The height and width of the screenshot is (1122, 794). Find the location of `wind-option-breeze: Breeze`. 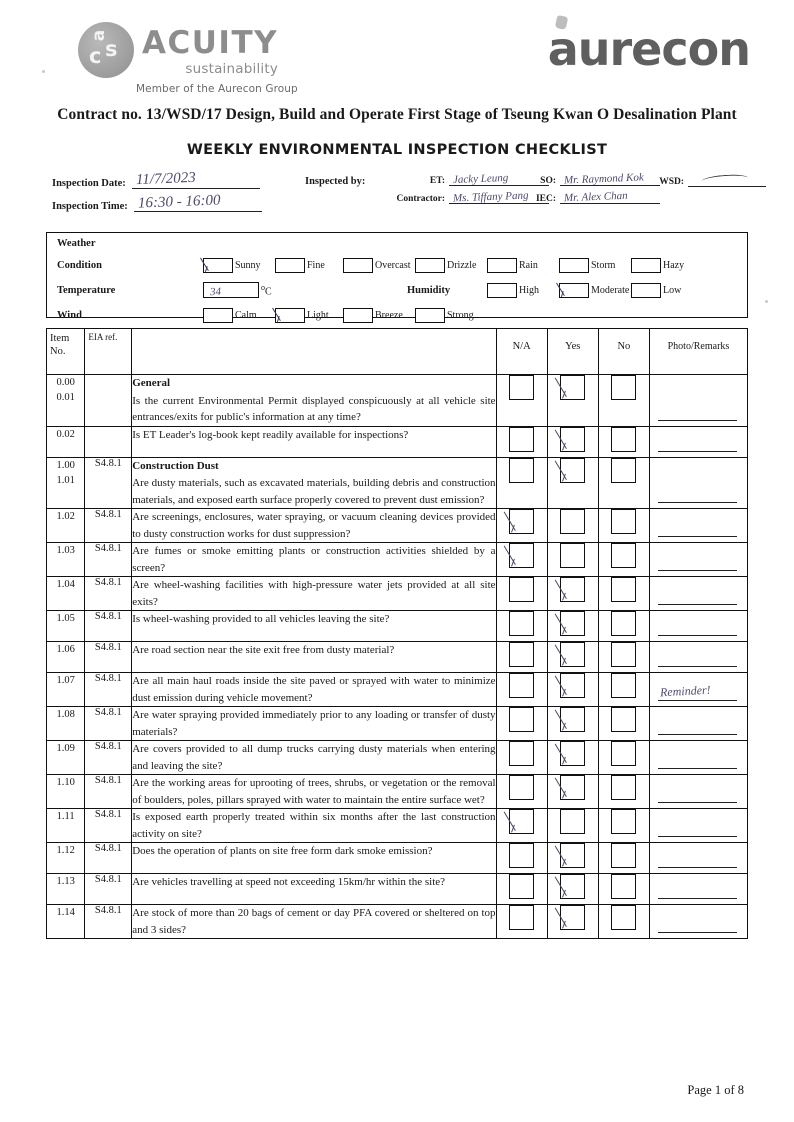

wind-option-breeze: Breeze is located at coordinates (373, 315).